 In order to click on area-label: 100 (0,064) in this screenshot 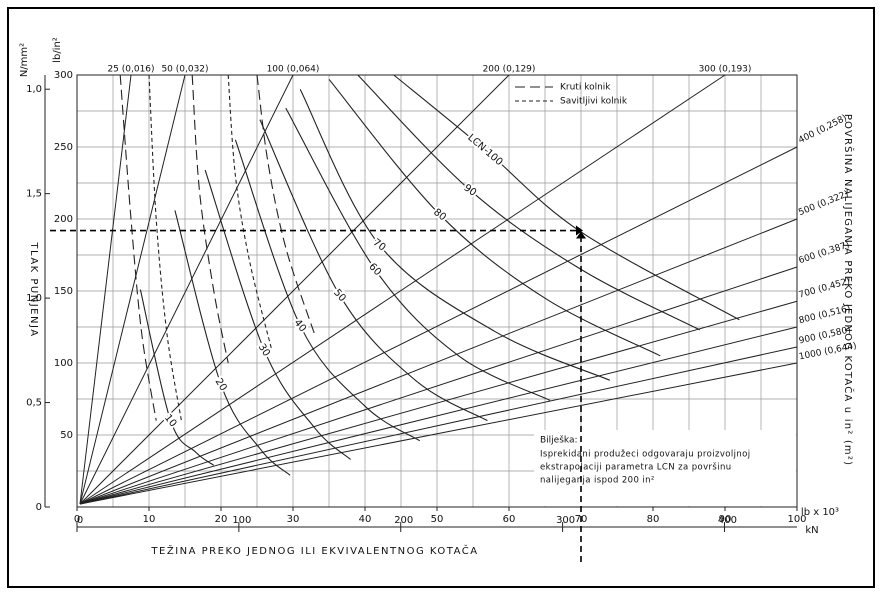, I will do `click(293, 70)`.